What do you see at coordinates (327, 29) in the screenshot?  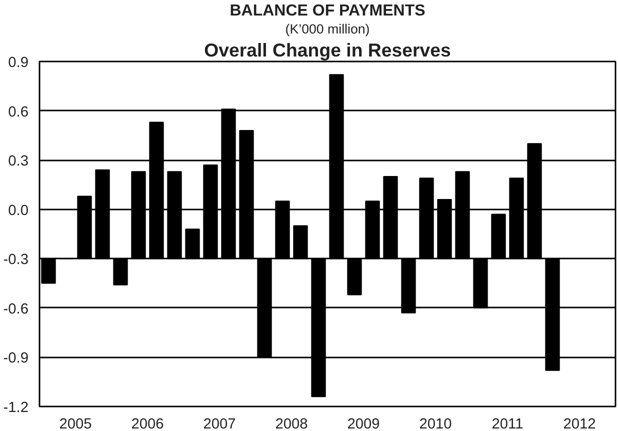 I see `chart-subtitle: (K’000 million)` at bounding box center [327, 29].